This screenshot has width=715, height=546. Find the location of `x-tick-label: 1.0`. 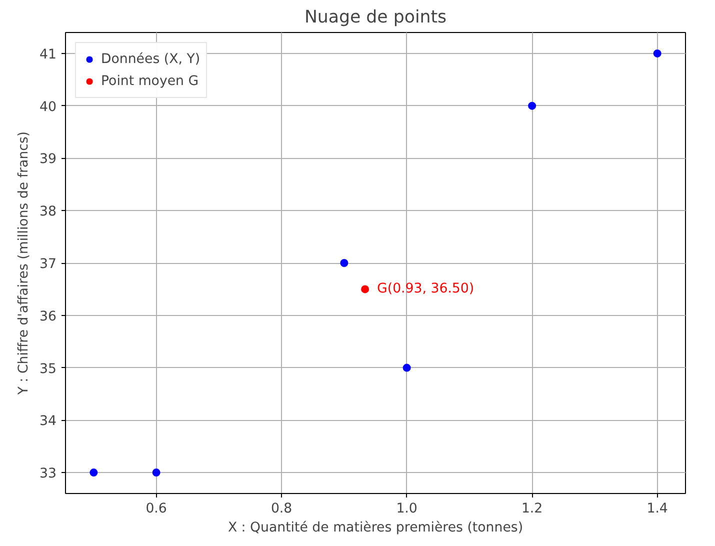

x-tick-label: 1.0 is located at coordinates (407, 509).